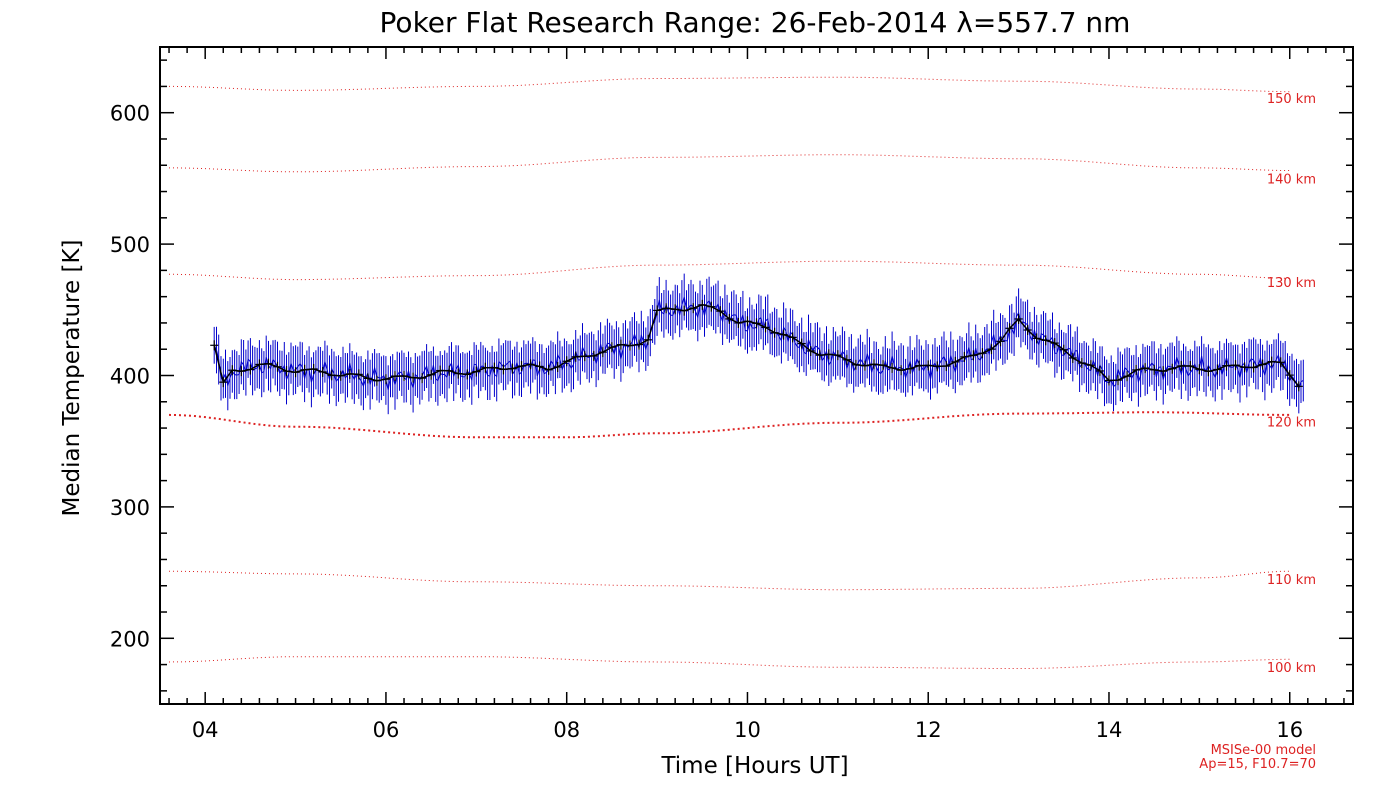 This screenshot has width=1400, height=800. What do you see at coordinates (747, 730) in the screenshot?
I see `x-tick-label: 10` at bounding box center [747, 730].